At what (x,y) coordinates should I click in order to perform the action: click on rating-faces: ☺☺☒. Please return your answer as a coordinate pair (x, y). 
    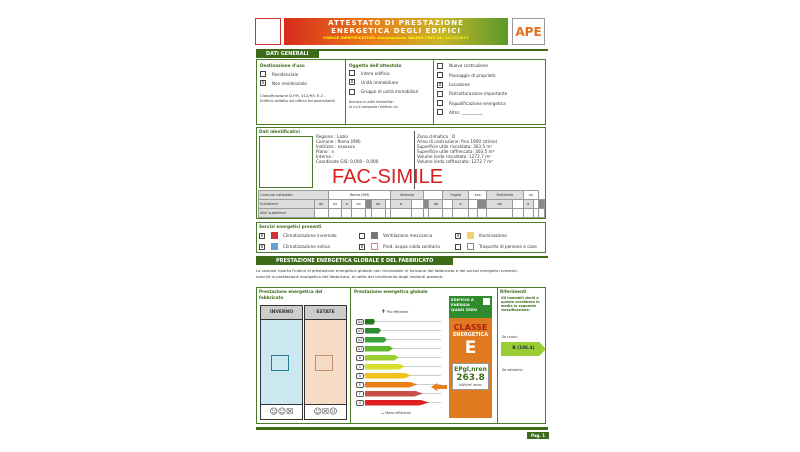
    Looking at the image, I should click on (281, 411).